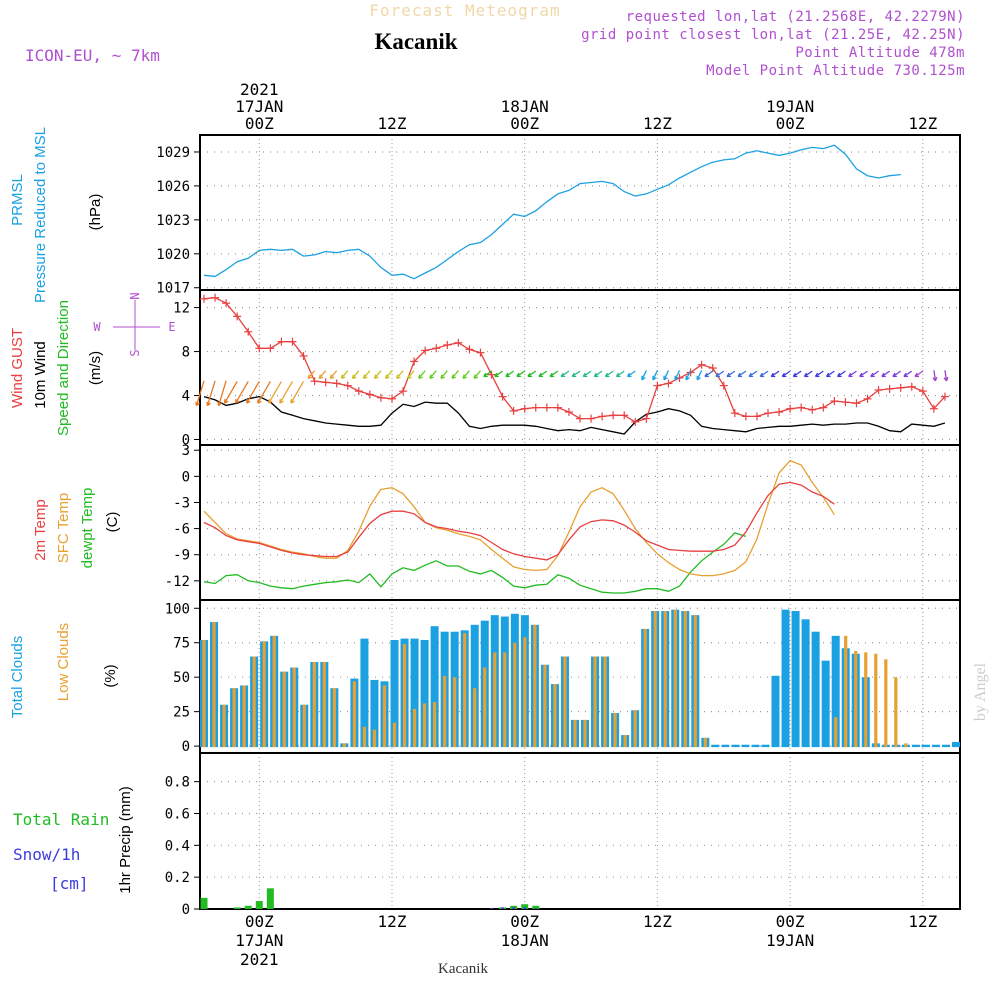 Image resolution: width=1000 pixels, height=1000 pixels. What do you see at coordinates (567, 369) in the screenshot?
I see `panel-wind: 0 4 8 12` at bounding box center [567, 369].